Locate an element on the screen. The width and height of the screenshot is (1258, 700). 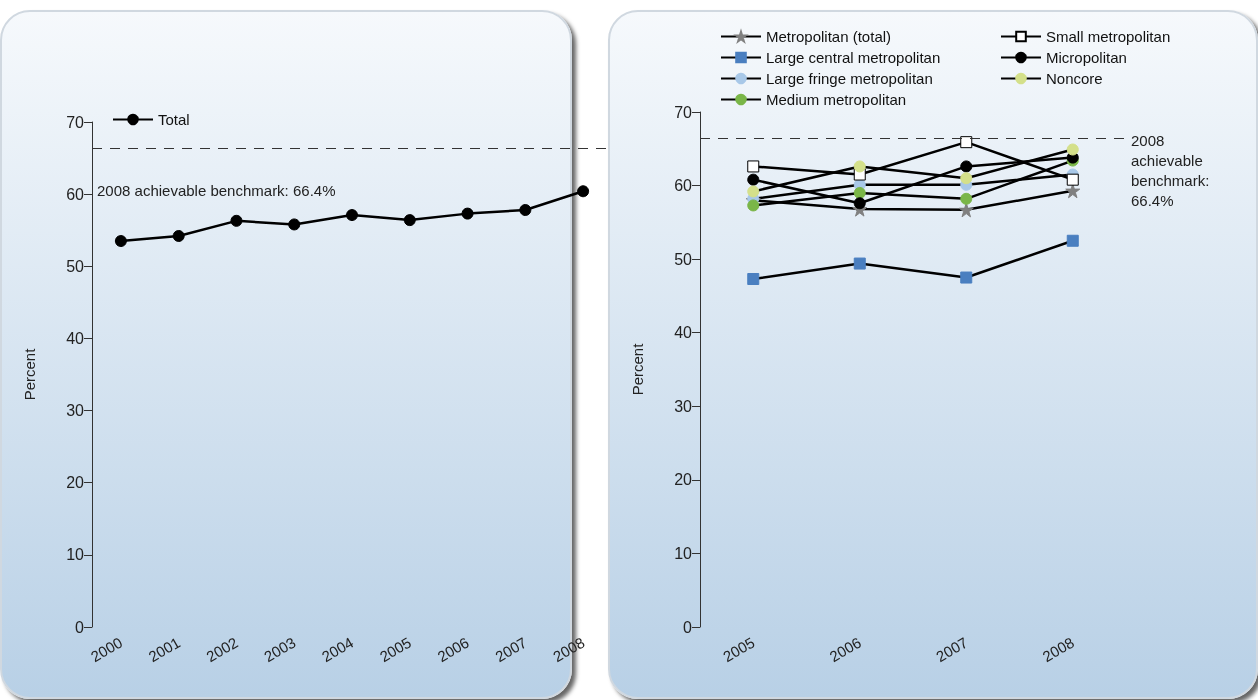
x-tick-label: 2001 is located at coordinates (164, 649).